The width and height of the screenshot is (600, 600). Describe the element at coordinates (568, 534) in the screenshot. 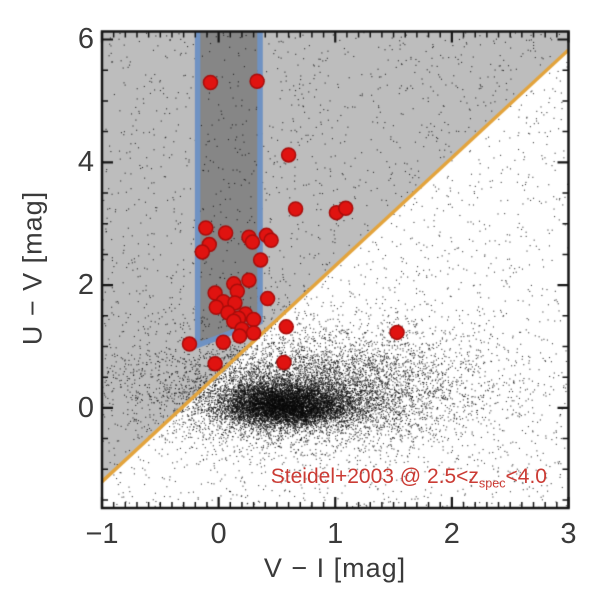

I see `x-tick-label: 3` at that location.